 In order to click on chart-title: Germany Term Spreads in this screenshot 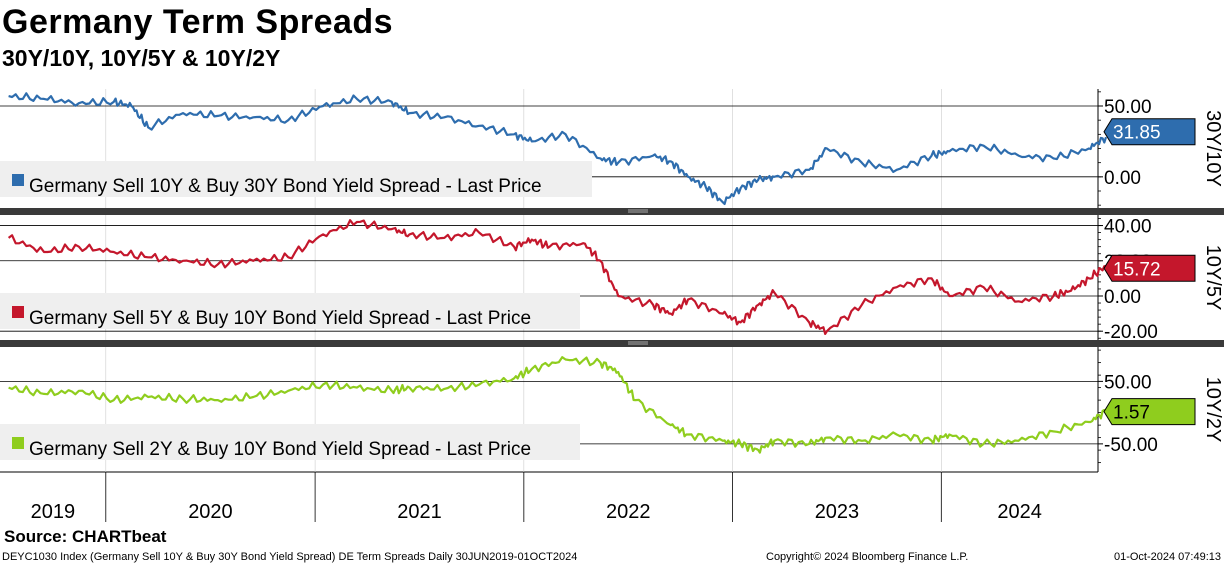, I will do `click(198, 22)`.